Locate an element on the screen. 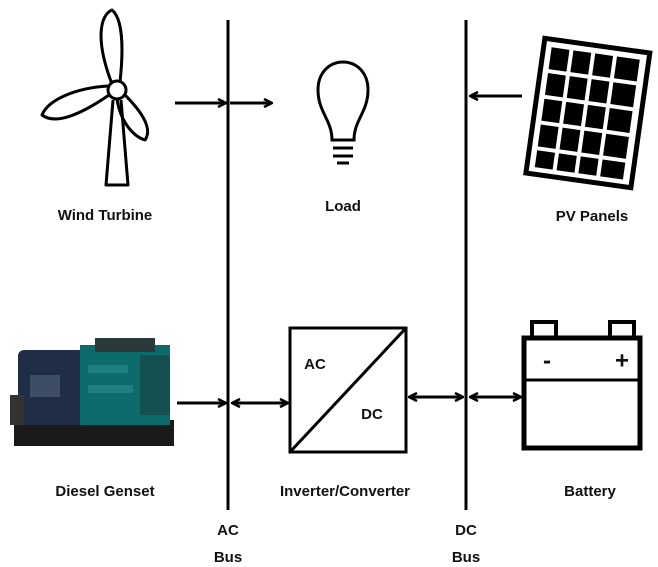 Image resolution: width=658 pixels, height=567 pixels. terminal-label: - is located at coordinates (547, 360).